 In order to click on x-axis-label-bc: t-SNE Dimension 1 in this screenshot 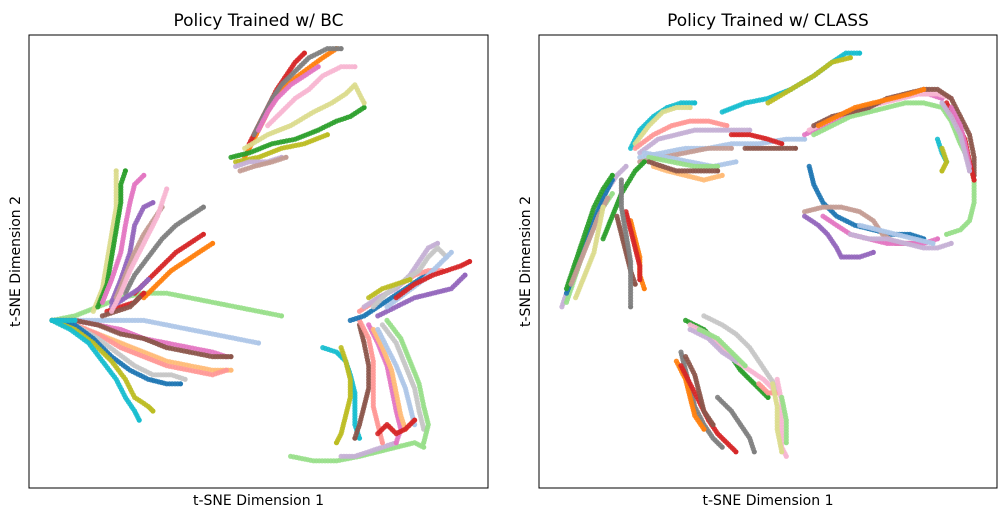, I will do `click(258, 499)`.